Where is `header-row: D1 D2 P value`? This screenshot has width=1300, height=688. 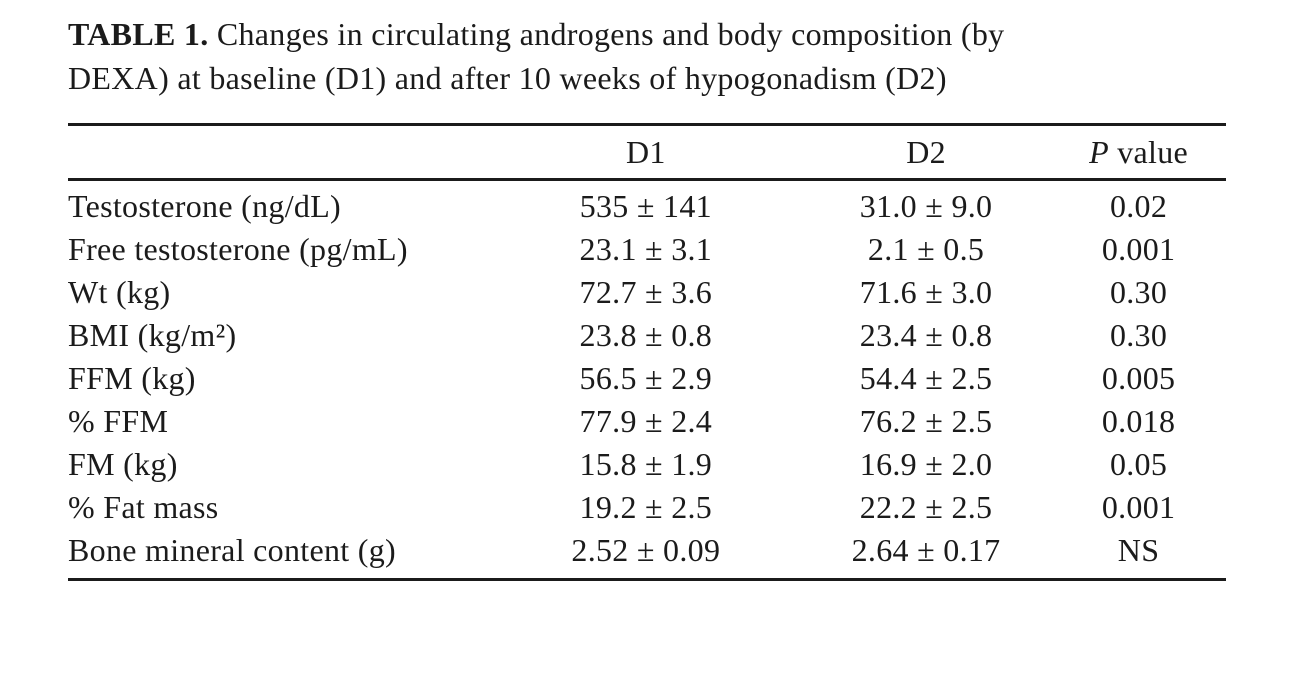
header-row: D1 D2 P value is located at coordinates (647, 152).